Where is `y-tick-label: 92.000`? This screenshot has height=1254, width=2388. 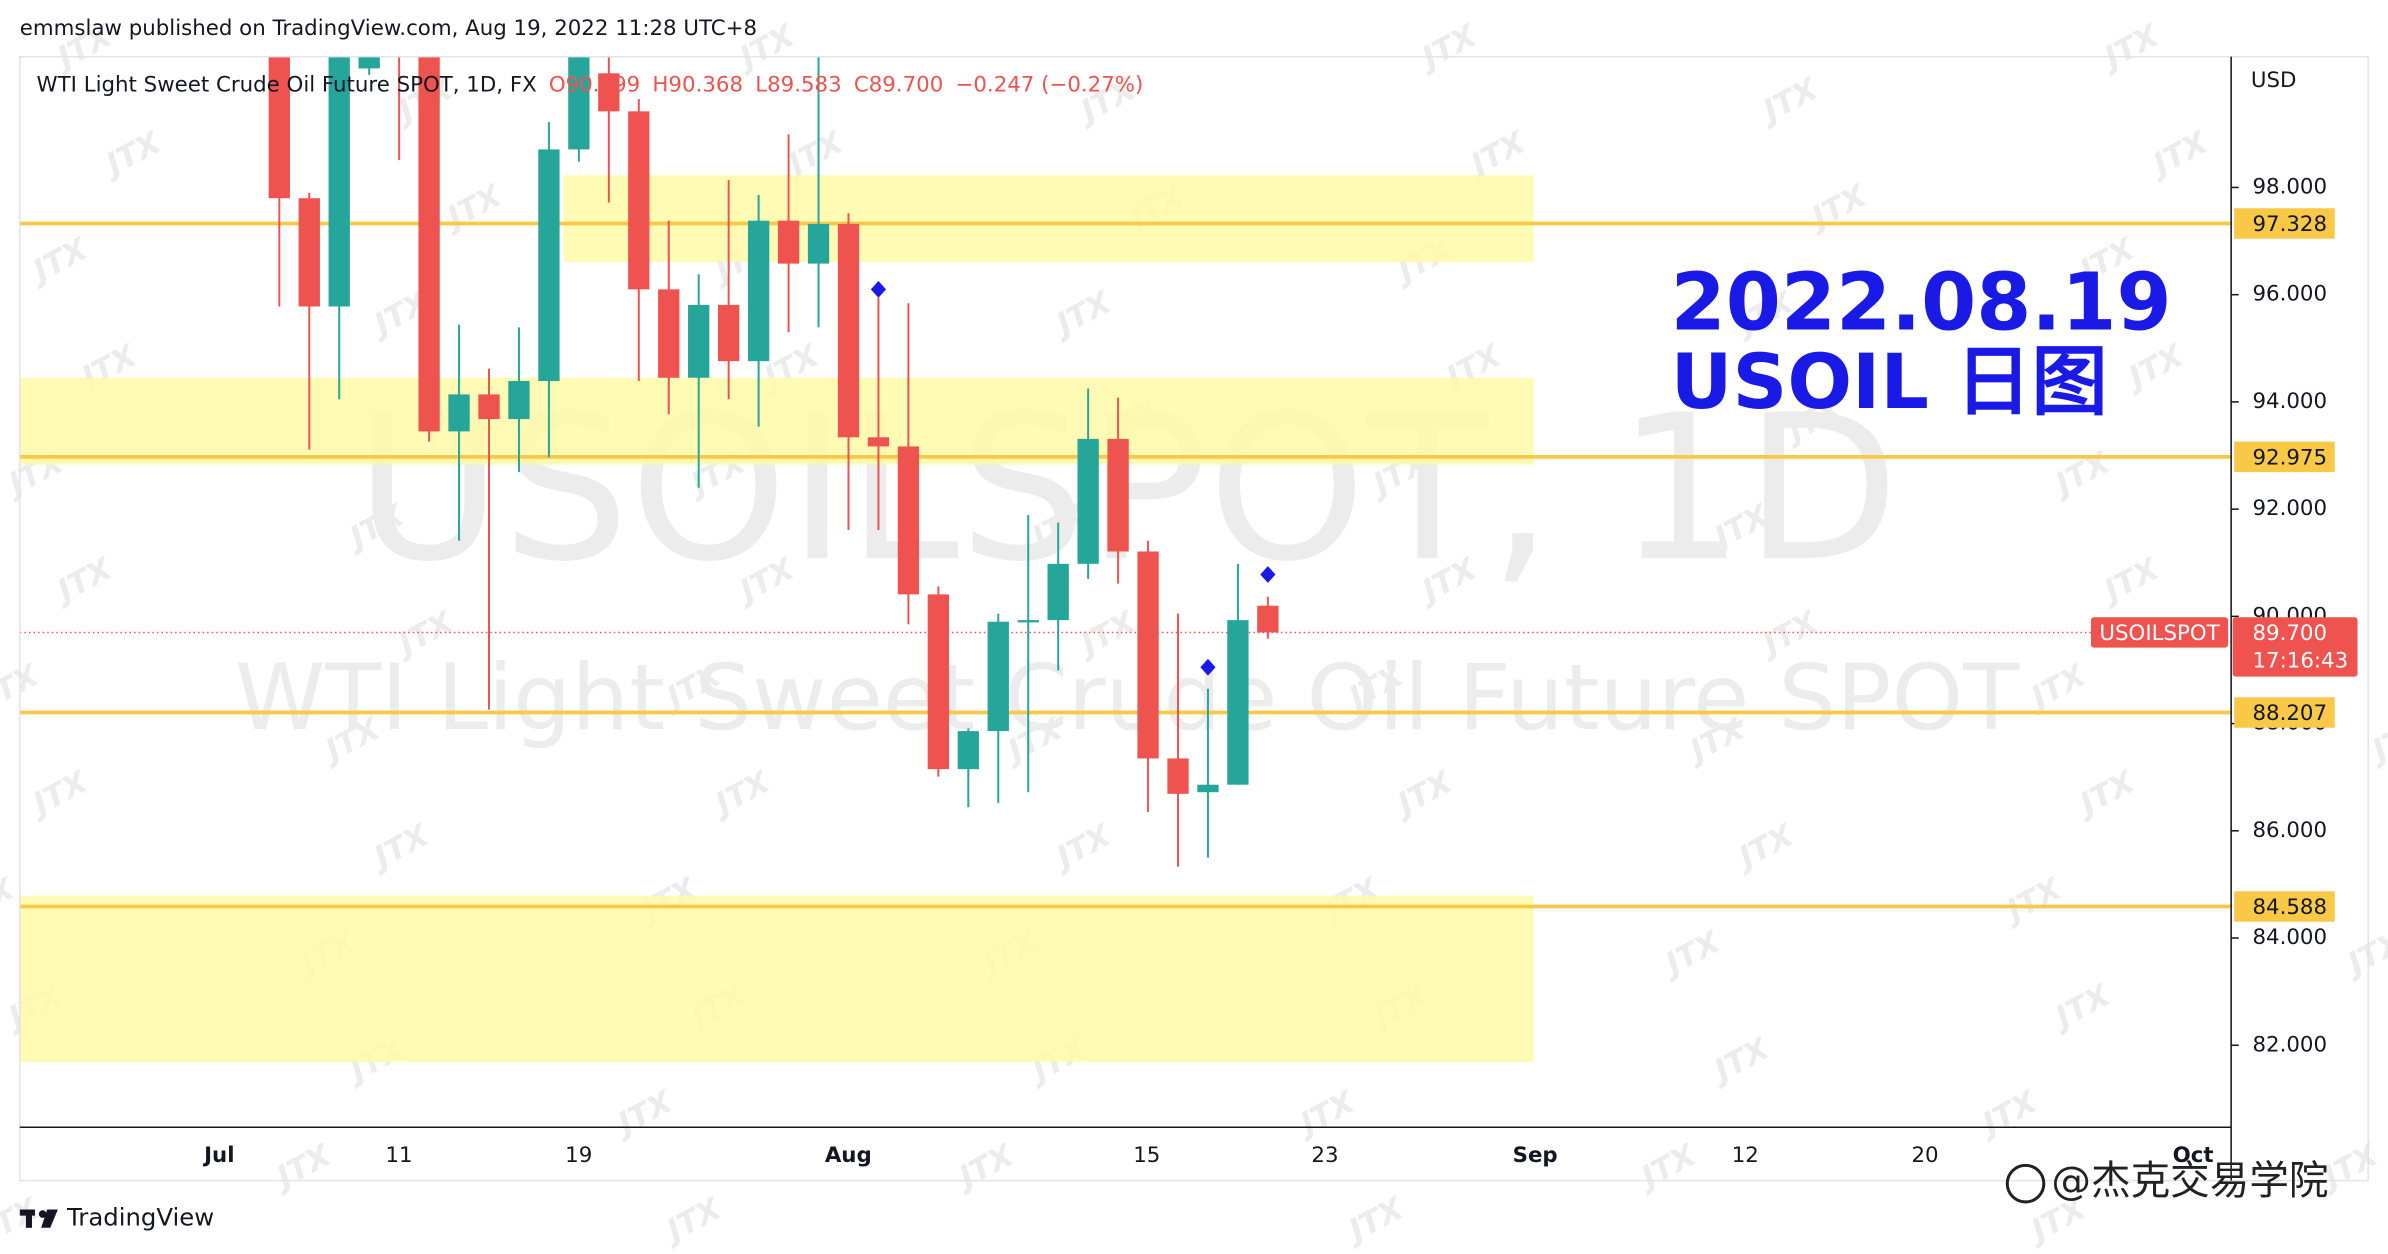
y-tick-label: 92.000 is located at coordinates (2289, 508).